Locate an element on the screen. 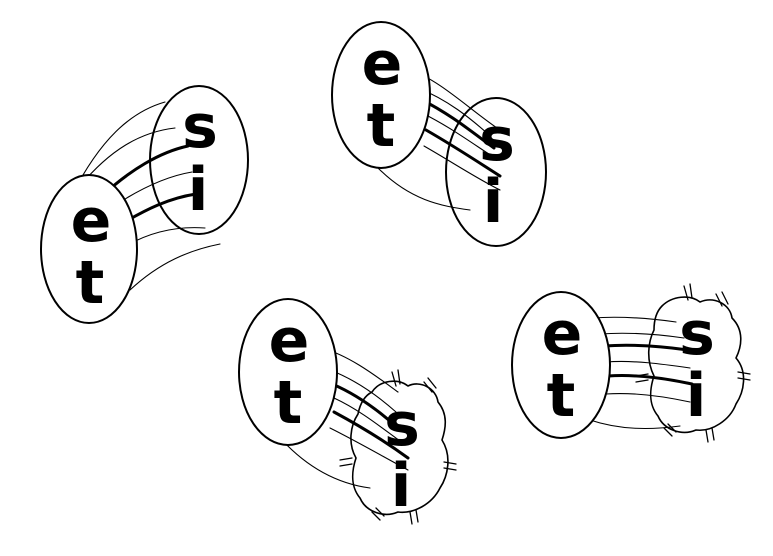 Image resolution: width=773 pixels, height=556 pixels. figure-3-cloud-node: s i is located at coordinates (398, 447).